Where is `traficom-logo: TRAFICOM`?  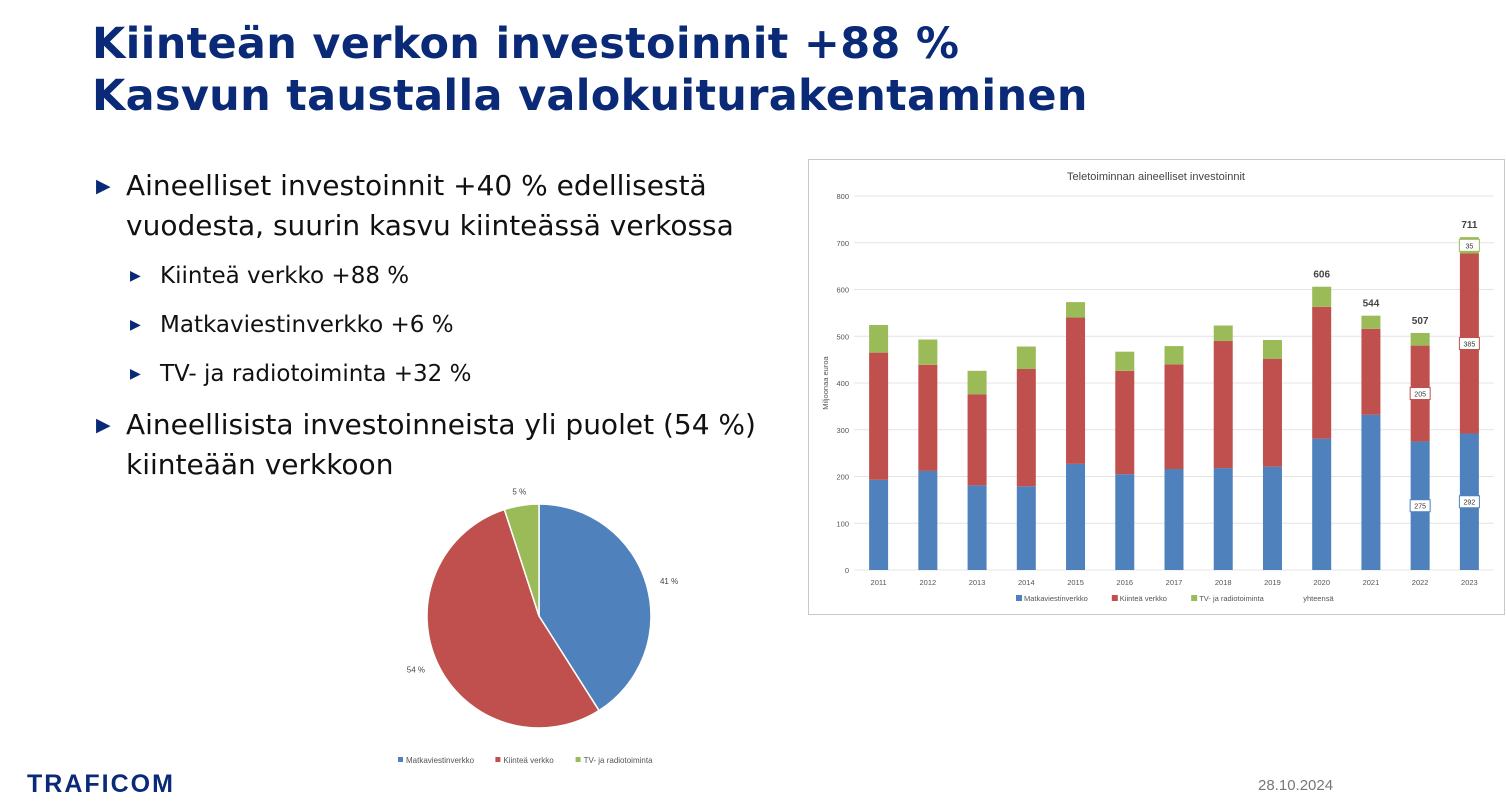
traficom-logo: TRAFICOM is located at coordinates (101, 784).